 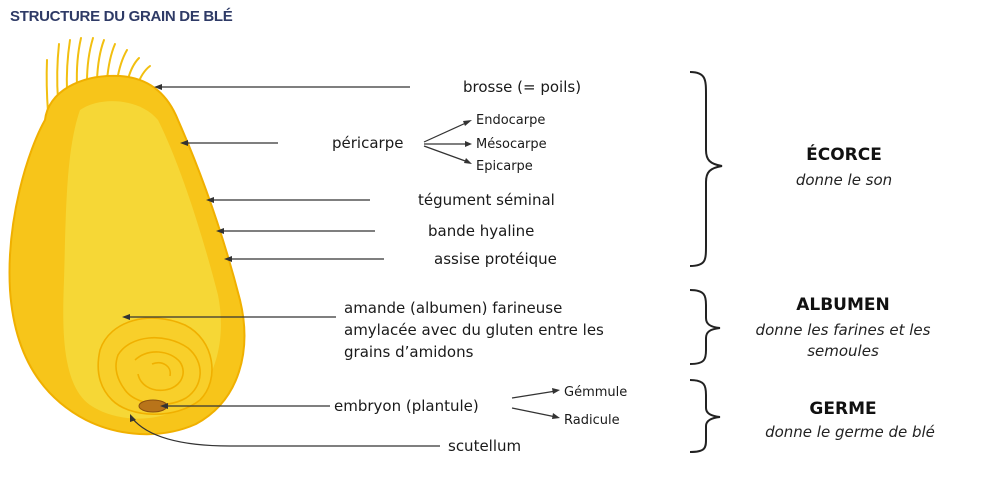 I want to click on group-ecorce-desc: donne le son, so click(x=844, y=180).